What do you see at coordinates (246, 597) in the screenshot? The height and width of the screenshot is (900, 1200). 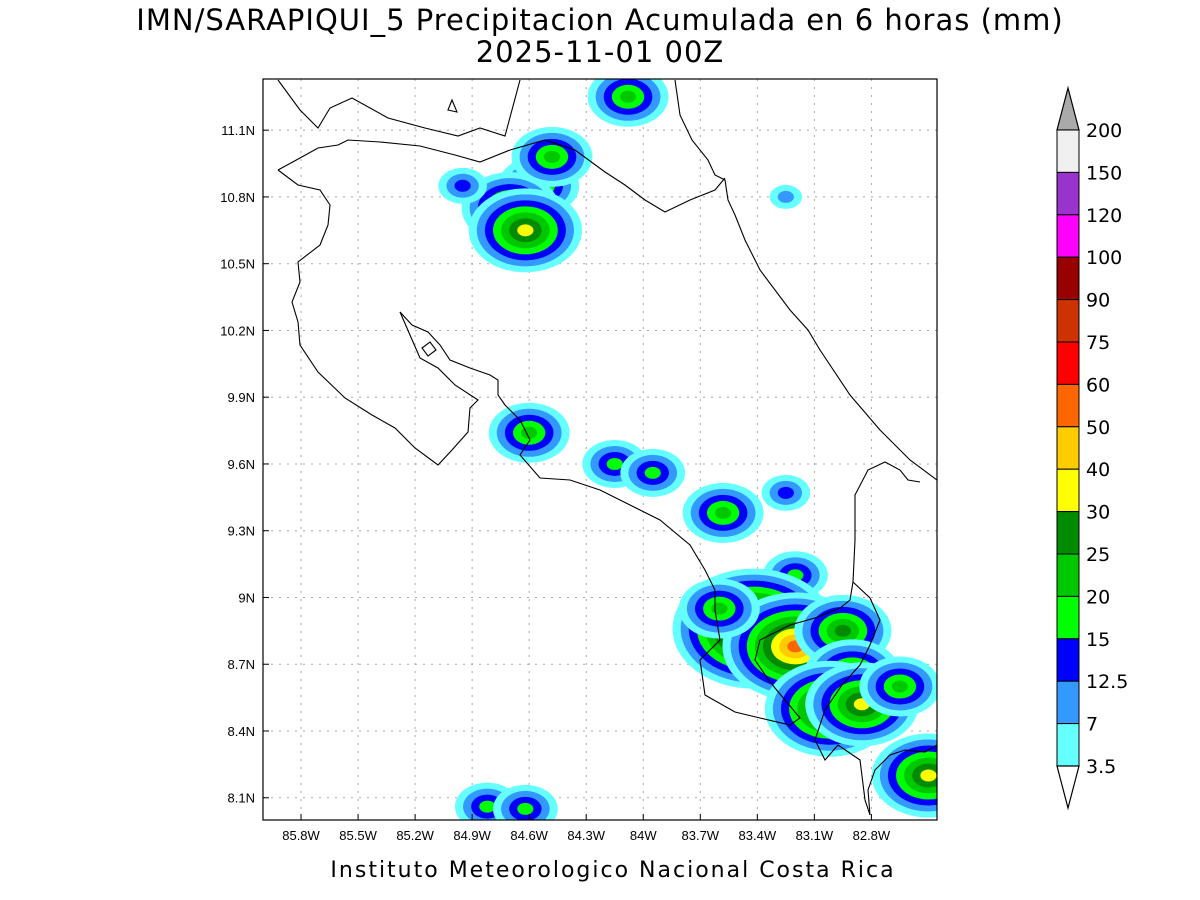 I see `lat-tick-label: 9N` at bounding box center [246, 597].